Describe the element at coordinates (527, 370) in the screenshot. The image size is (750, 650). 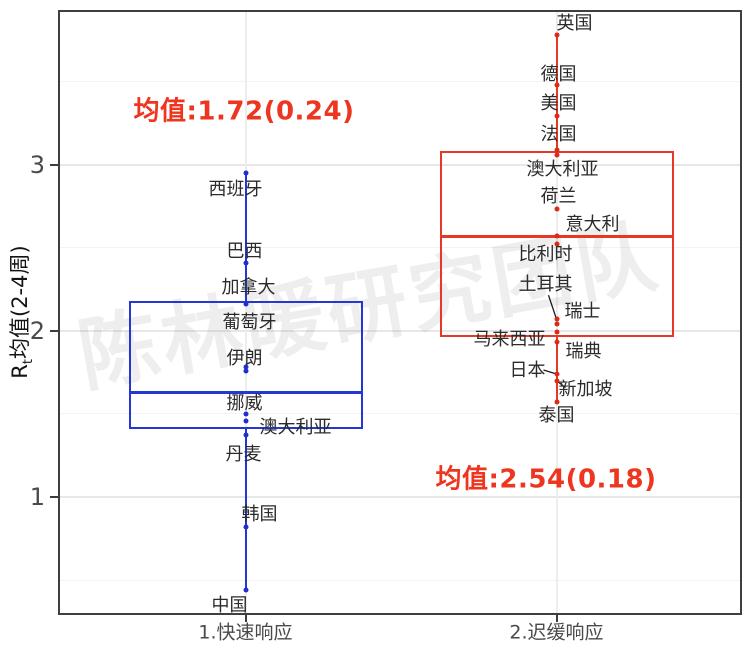
I see `country-label: 日本` at that location.